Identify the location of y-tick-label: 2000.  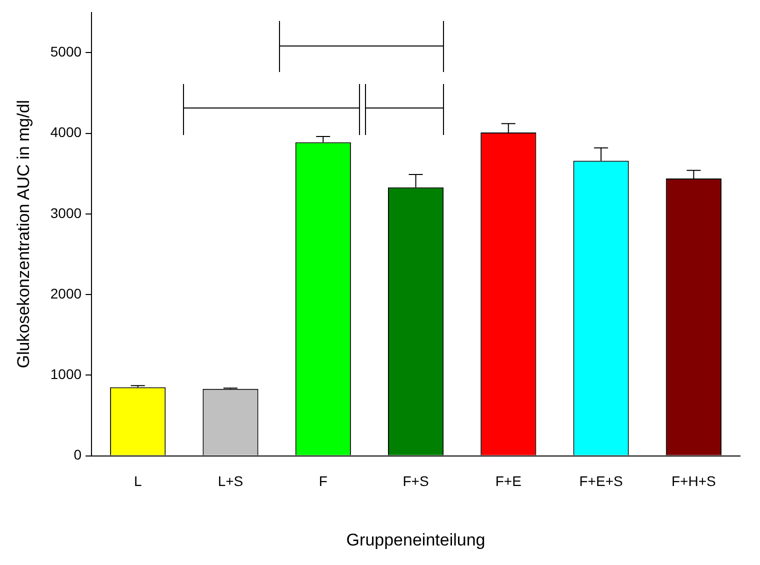
(66, 293).